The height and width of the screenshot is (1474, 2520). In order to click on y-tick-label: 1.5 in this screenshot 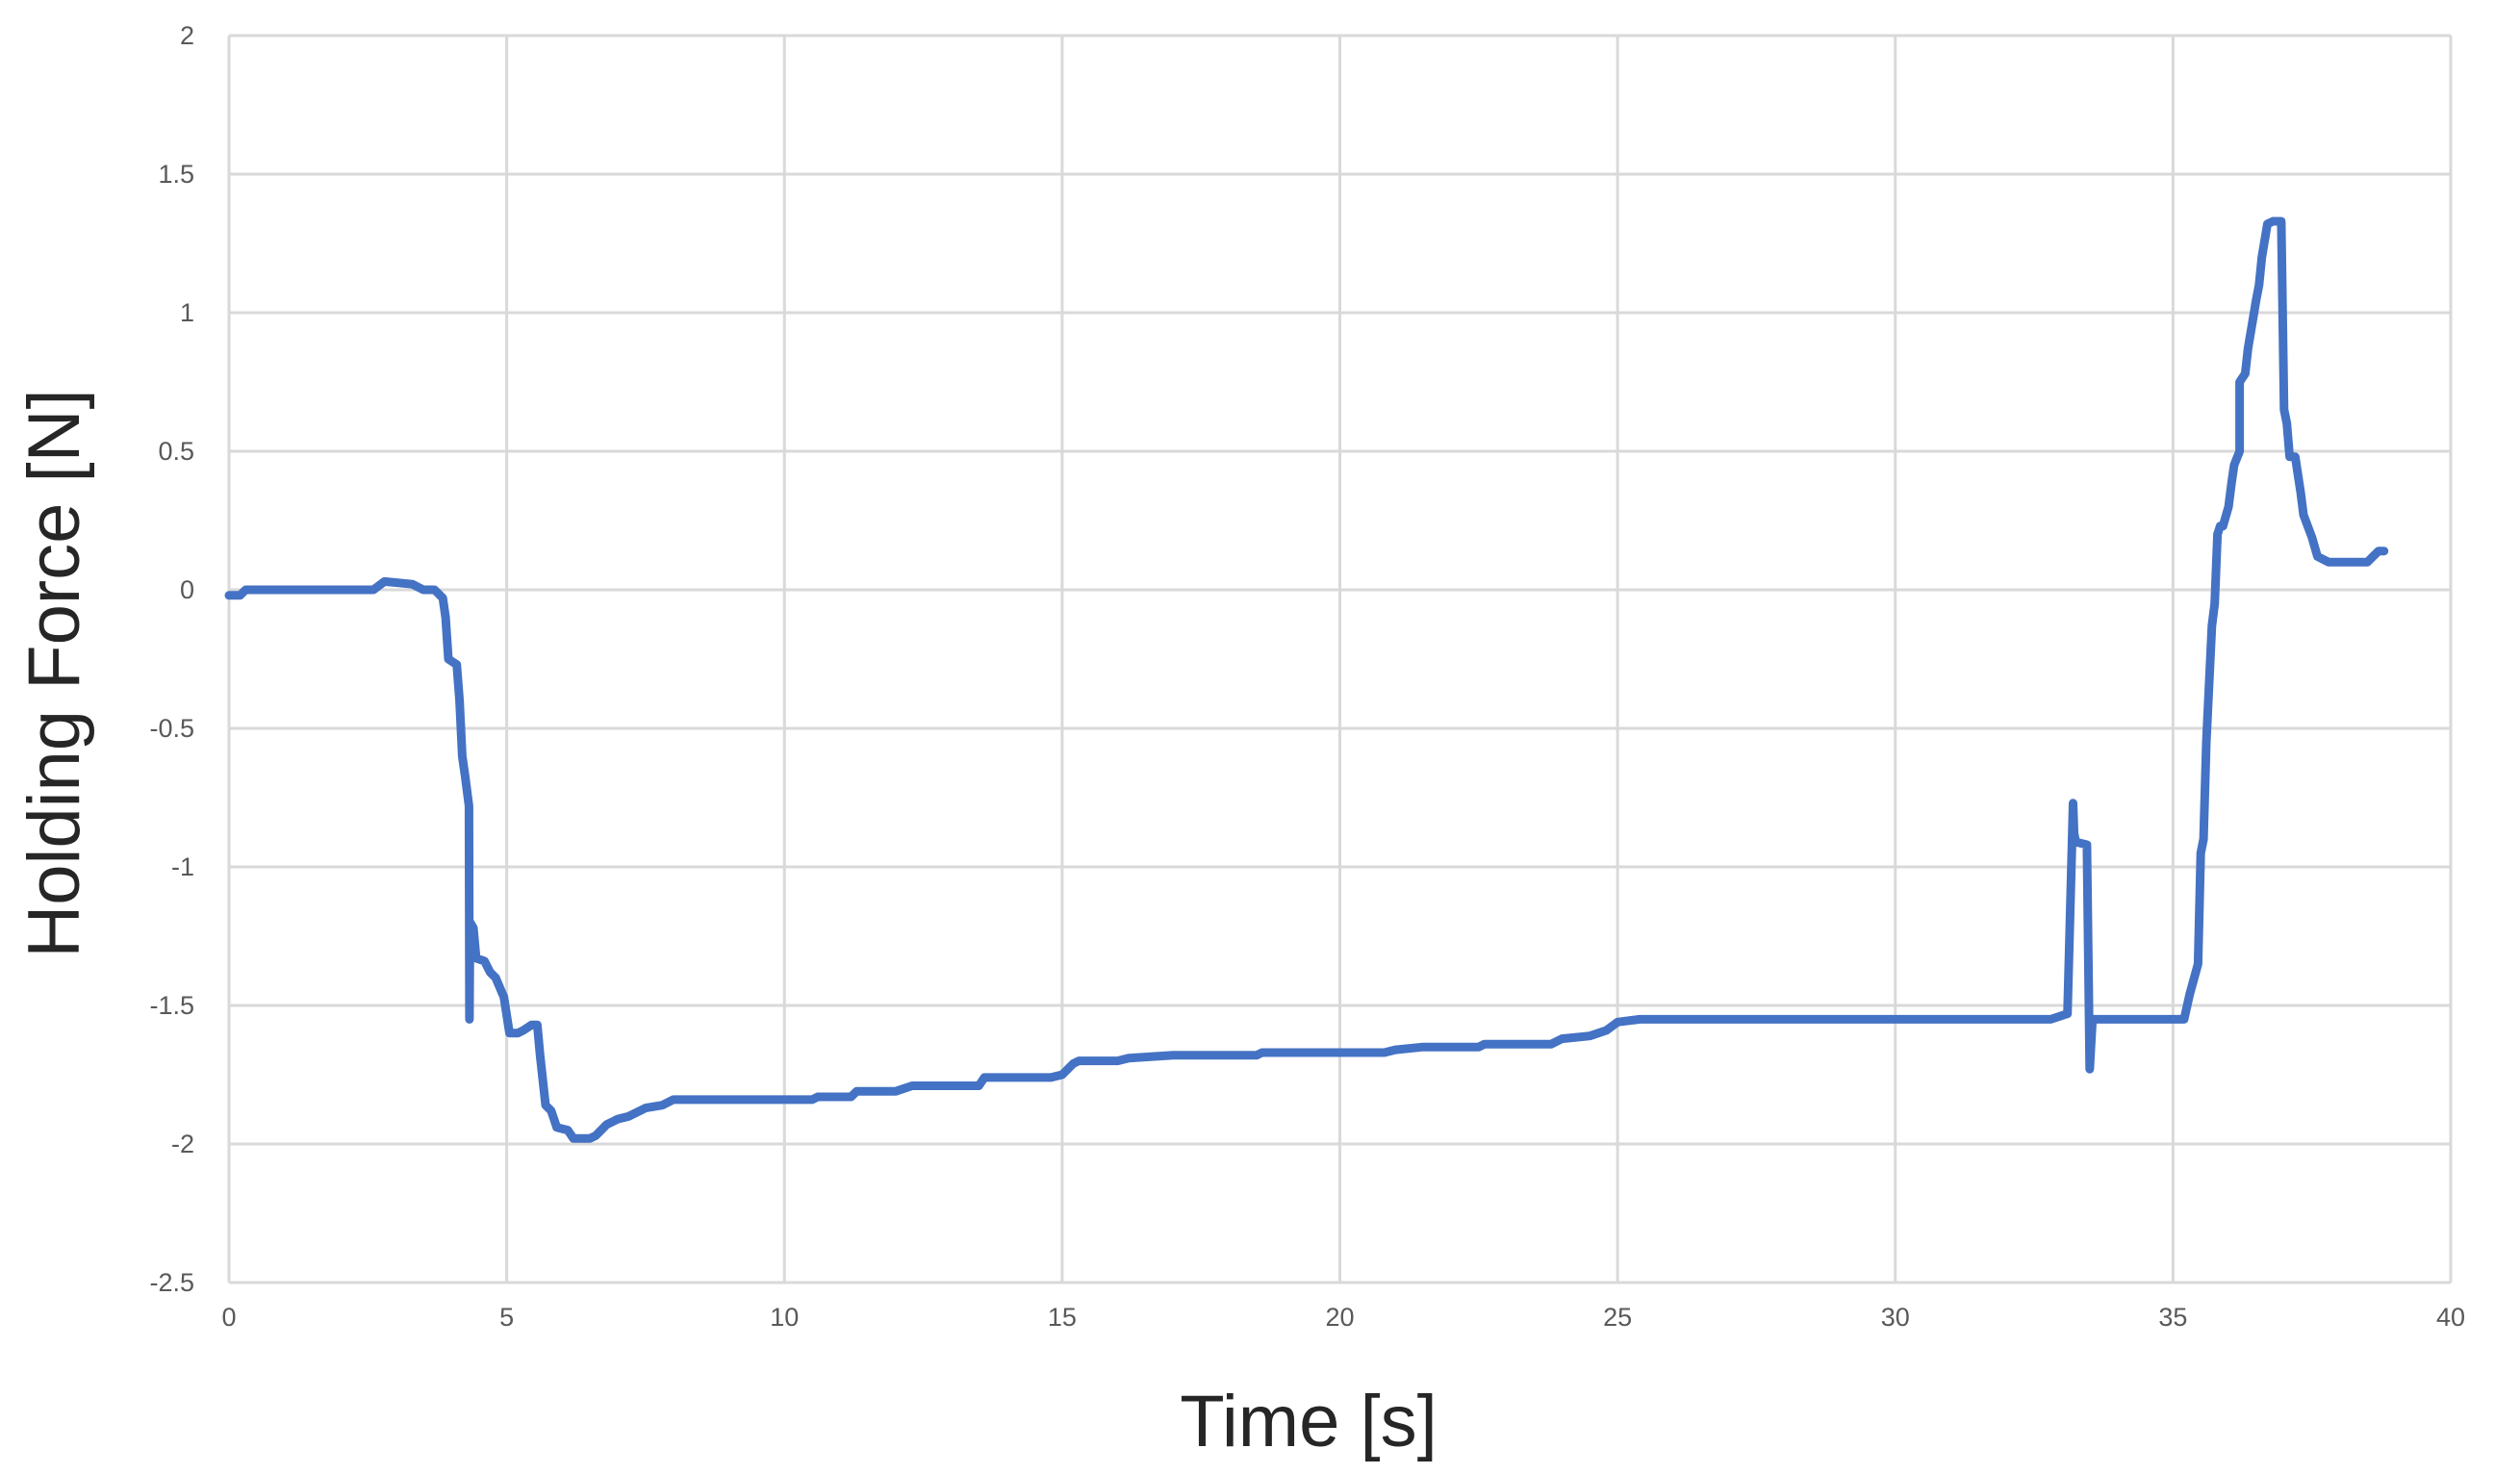, I will do `click(176, 174)`.